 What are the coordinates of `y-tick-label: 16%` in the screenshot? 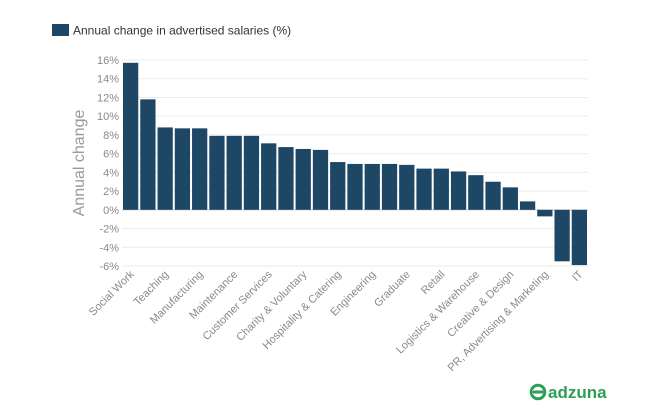 It's located at (108, 61).